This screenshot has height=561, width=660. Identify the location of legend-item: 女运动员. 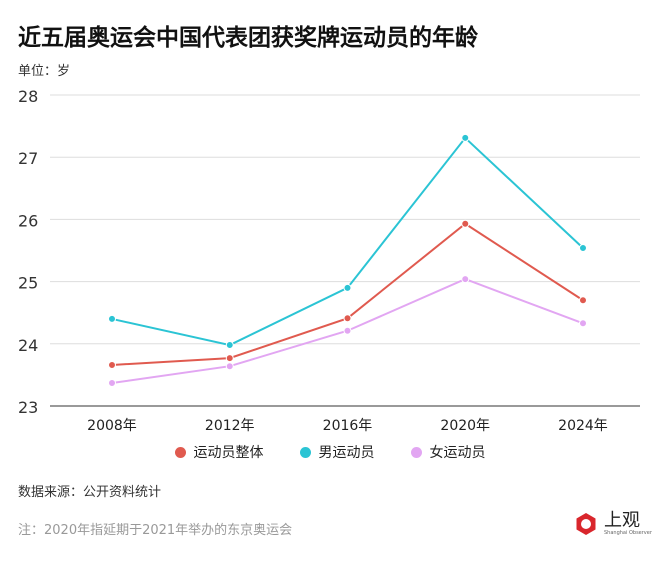
(448, 452).